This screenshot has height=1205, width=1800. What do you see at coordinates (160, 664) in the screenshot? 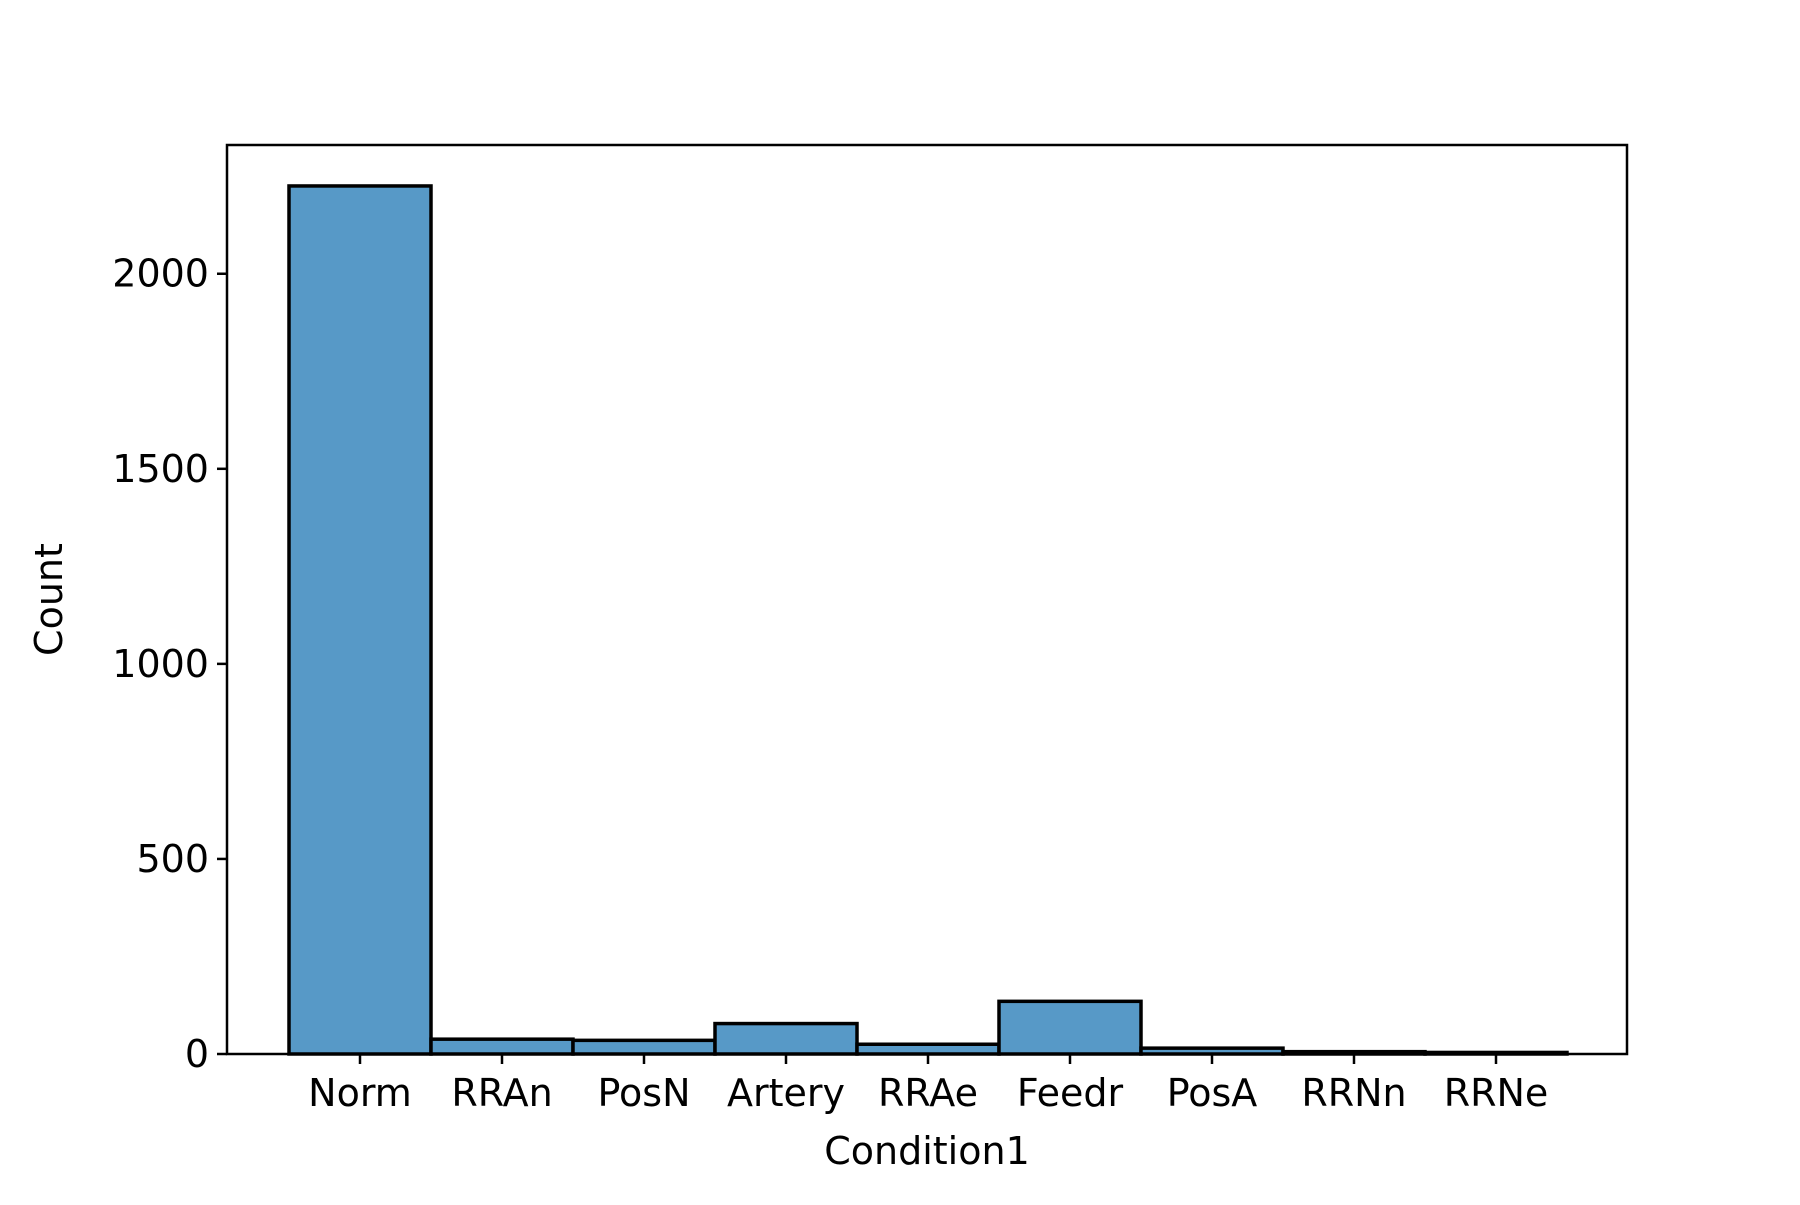
I see `y-tick-label: 1000` at bounding box center [160, 664].